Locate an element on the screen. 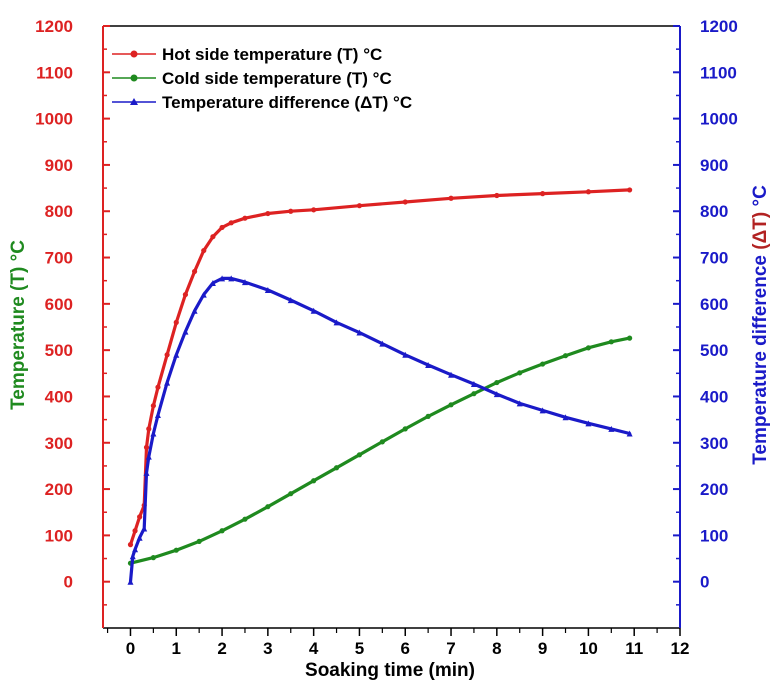  x-tick-label: 8 is located at coordinates (496, 648).